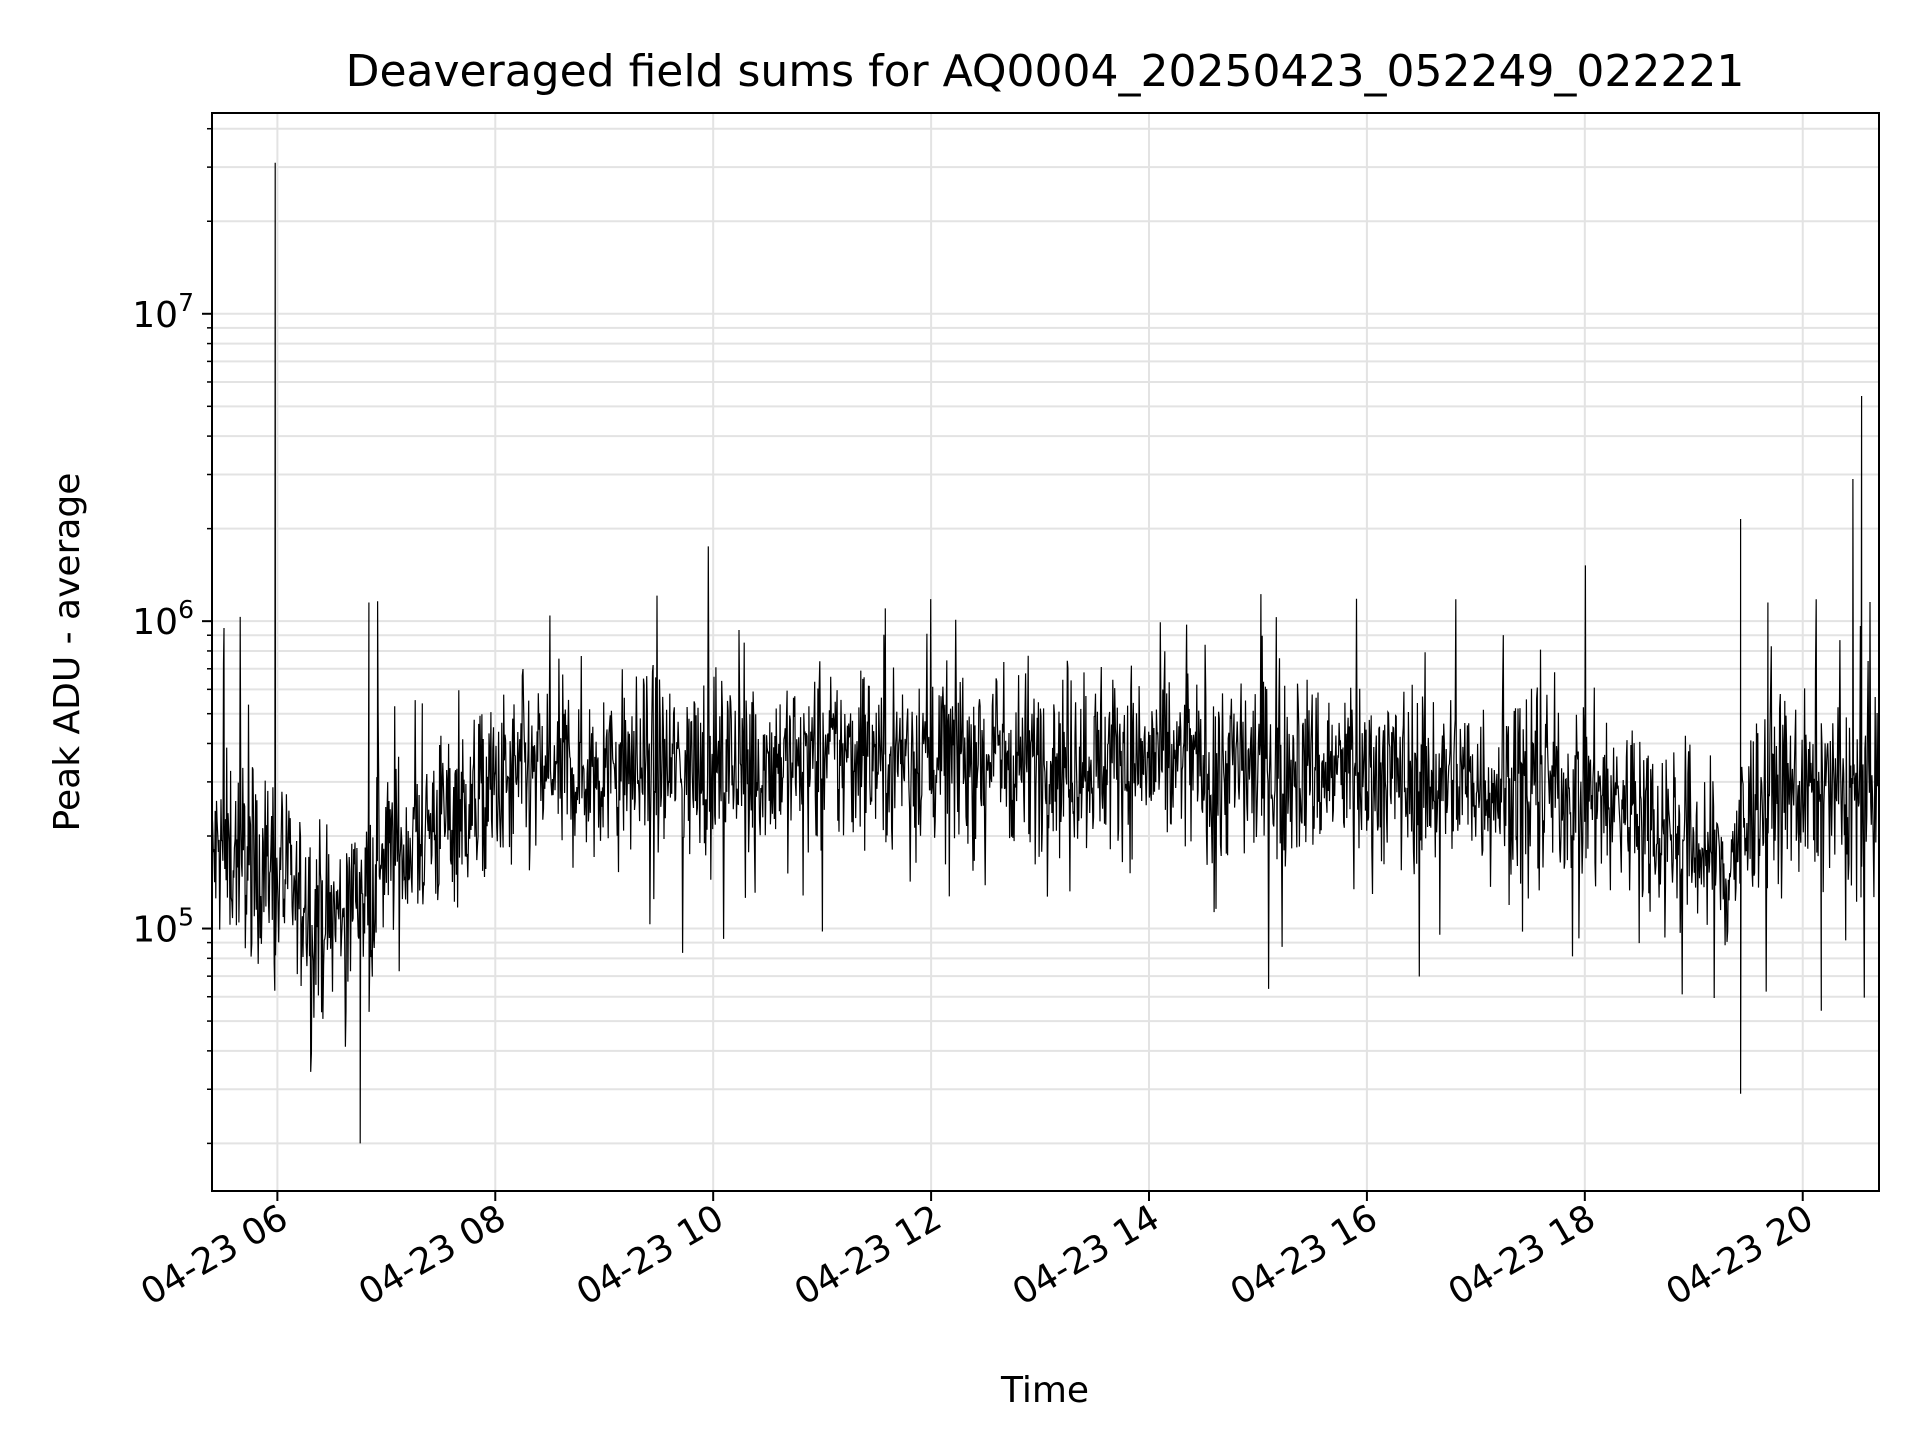  What do you see at coordinates (1044, 1390) in the screenshot?
I see `x-axis-label: Time` at bounding box center [1044, 1390].